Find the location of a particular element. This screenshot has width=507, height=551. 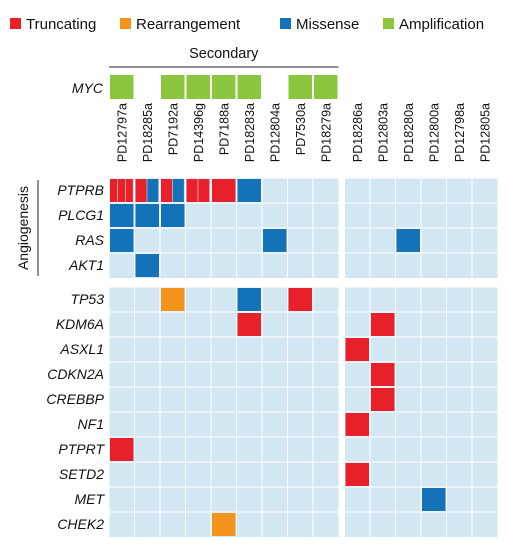

gene-label-ptprb: PTPRB is located at coordinates (80, 190).